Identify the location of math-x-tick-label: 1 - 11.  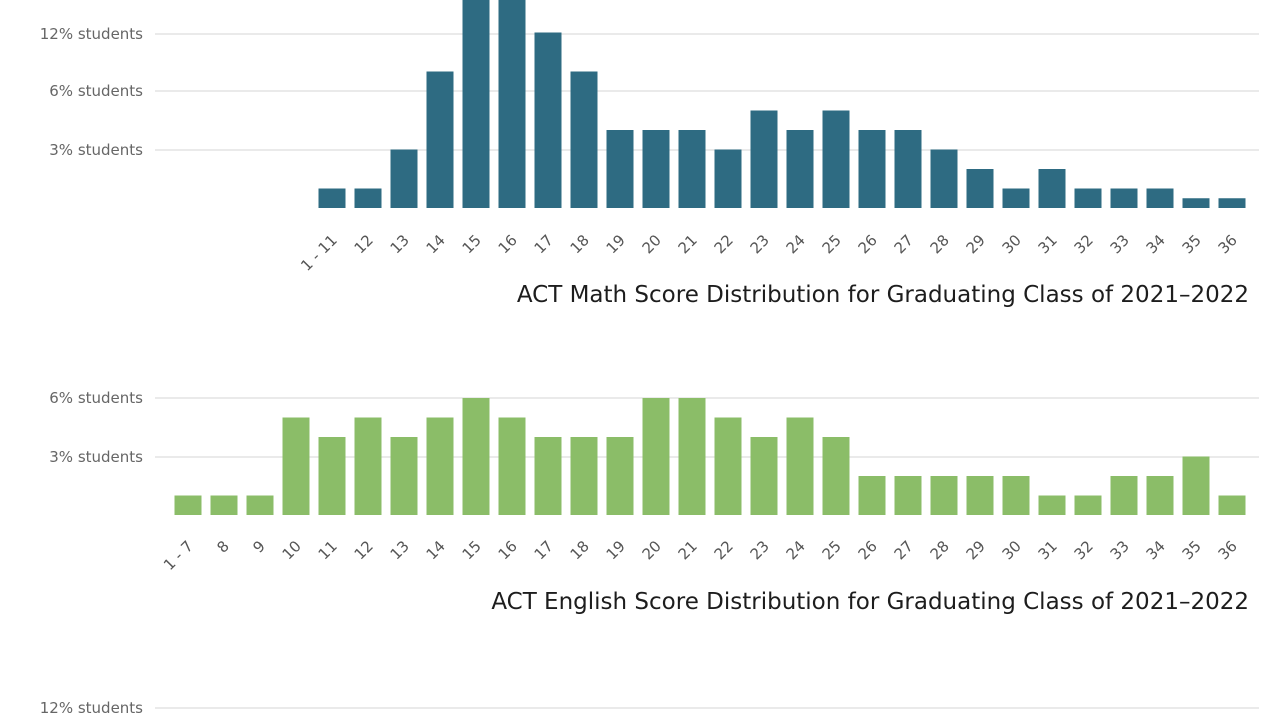
(319, 253).